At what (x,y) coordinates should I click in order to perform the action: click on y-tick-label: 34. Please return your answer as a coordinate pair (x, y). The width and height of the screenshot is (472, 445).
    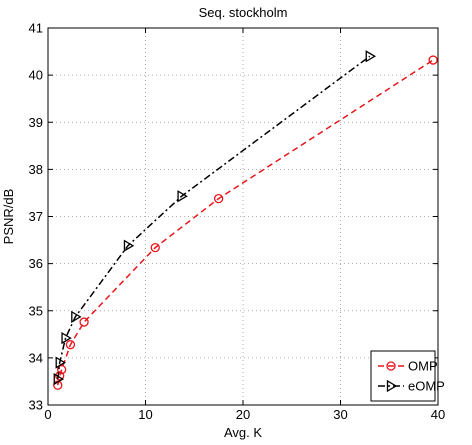
    Looking at the image, I should click on (36, 357).